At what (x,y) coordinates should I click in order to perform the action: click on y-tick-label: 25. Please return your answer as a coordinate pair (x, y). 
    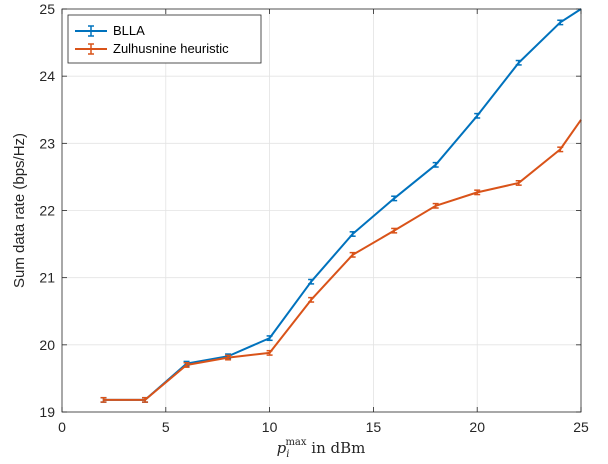
    Looking at the image, I should click on (47, 9).